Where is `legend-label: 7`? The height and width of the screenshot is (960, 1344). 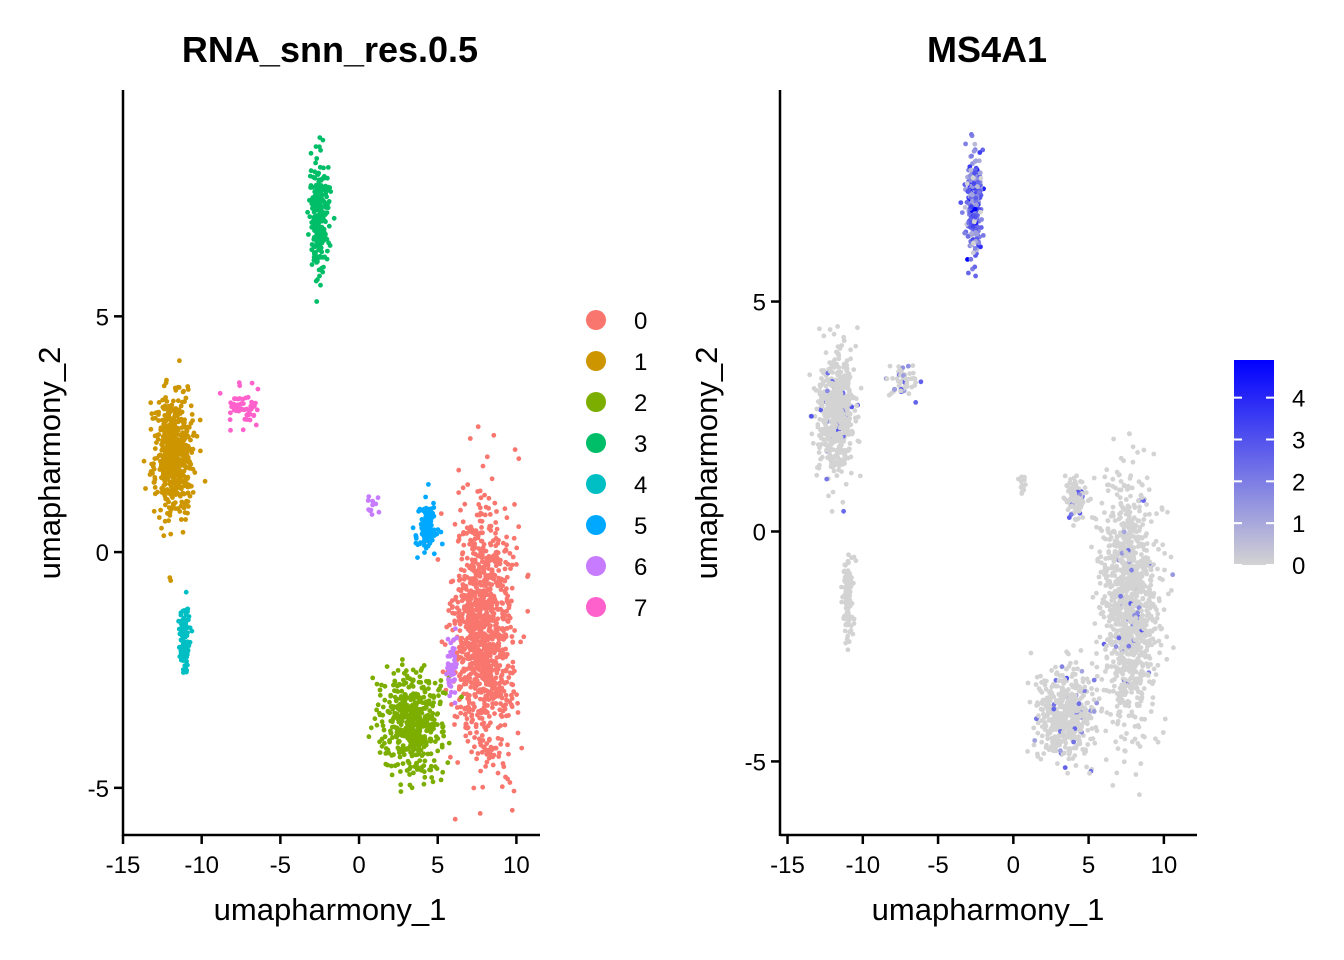
legend-label: 7 is located at coordinates (640, 608).